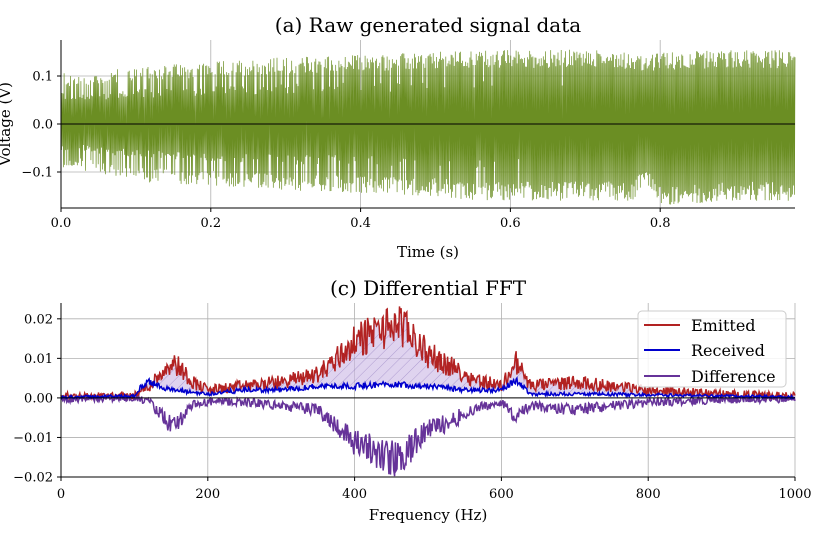 The height and width of the screenshot is (540, 815). I want to click on y-tick-label: 0.1, so click(42, 77).